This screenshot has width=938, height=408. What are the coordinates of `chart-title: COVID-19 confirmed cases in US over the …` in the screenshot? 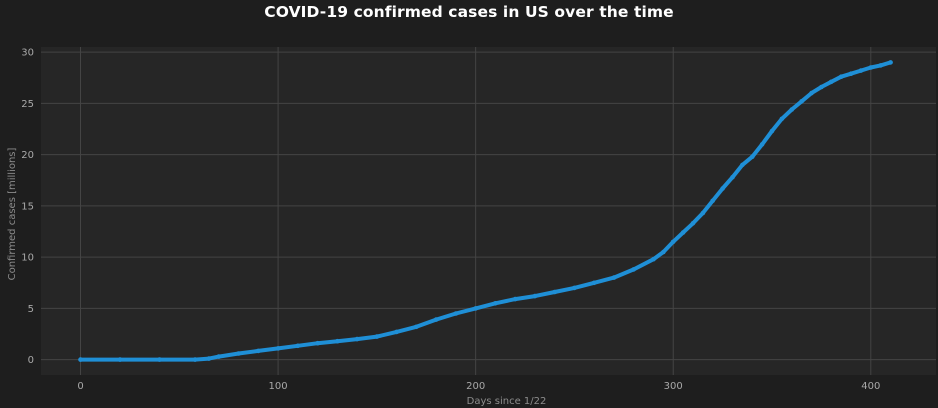 It's located at (469, 12).